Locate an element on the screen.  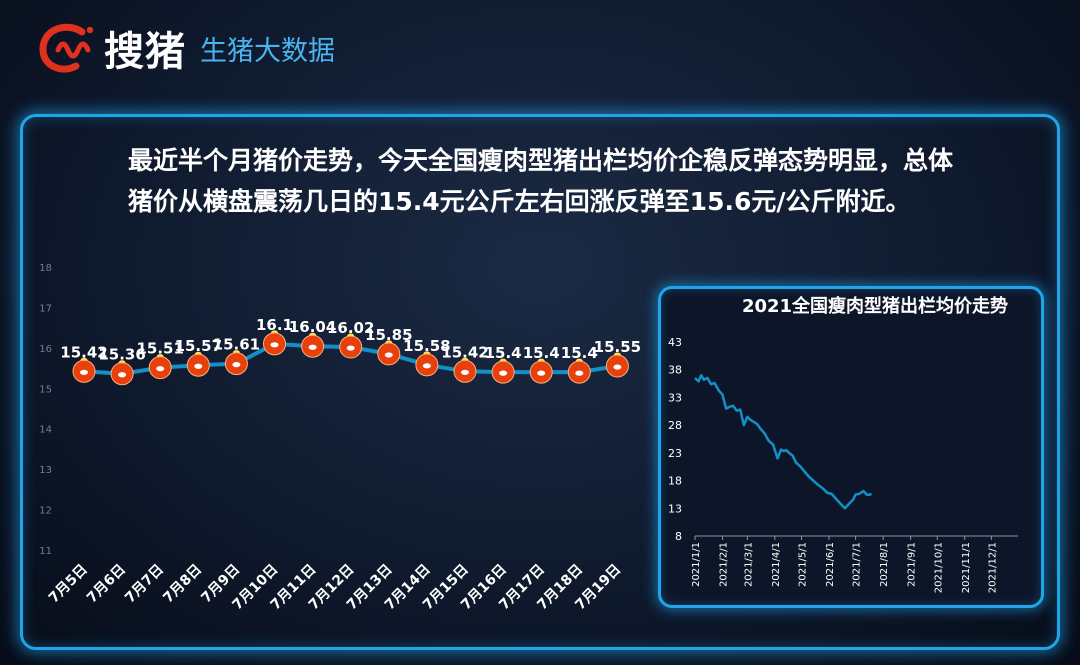
y-tick-label: 28 is located at coordinates (675, 425).